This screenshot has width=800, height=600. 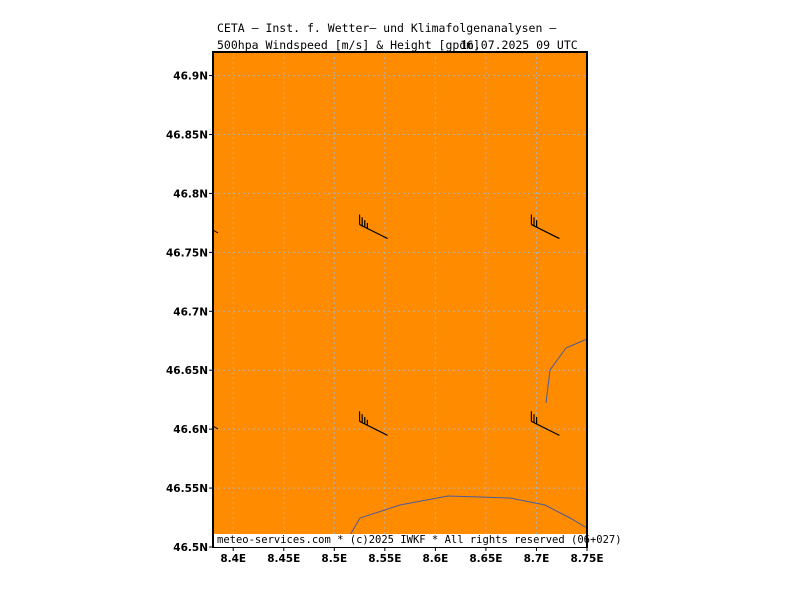 I want to click on lon-tick-label: 8.55E, so click(x=384, y=559).